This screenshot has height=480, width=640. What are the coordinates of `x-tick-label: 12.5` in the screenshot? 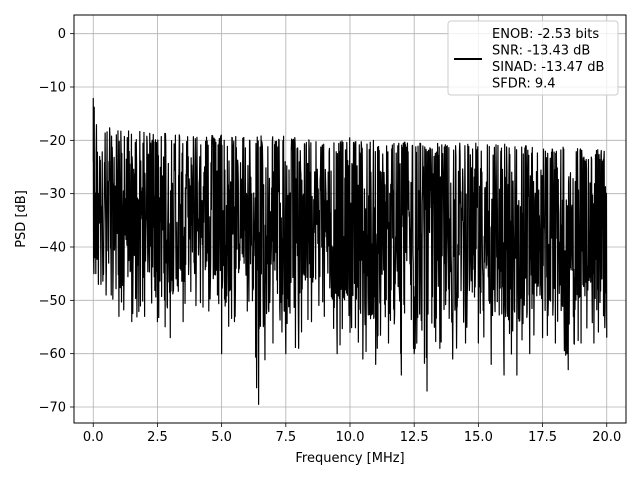 It's located at (414, 437).